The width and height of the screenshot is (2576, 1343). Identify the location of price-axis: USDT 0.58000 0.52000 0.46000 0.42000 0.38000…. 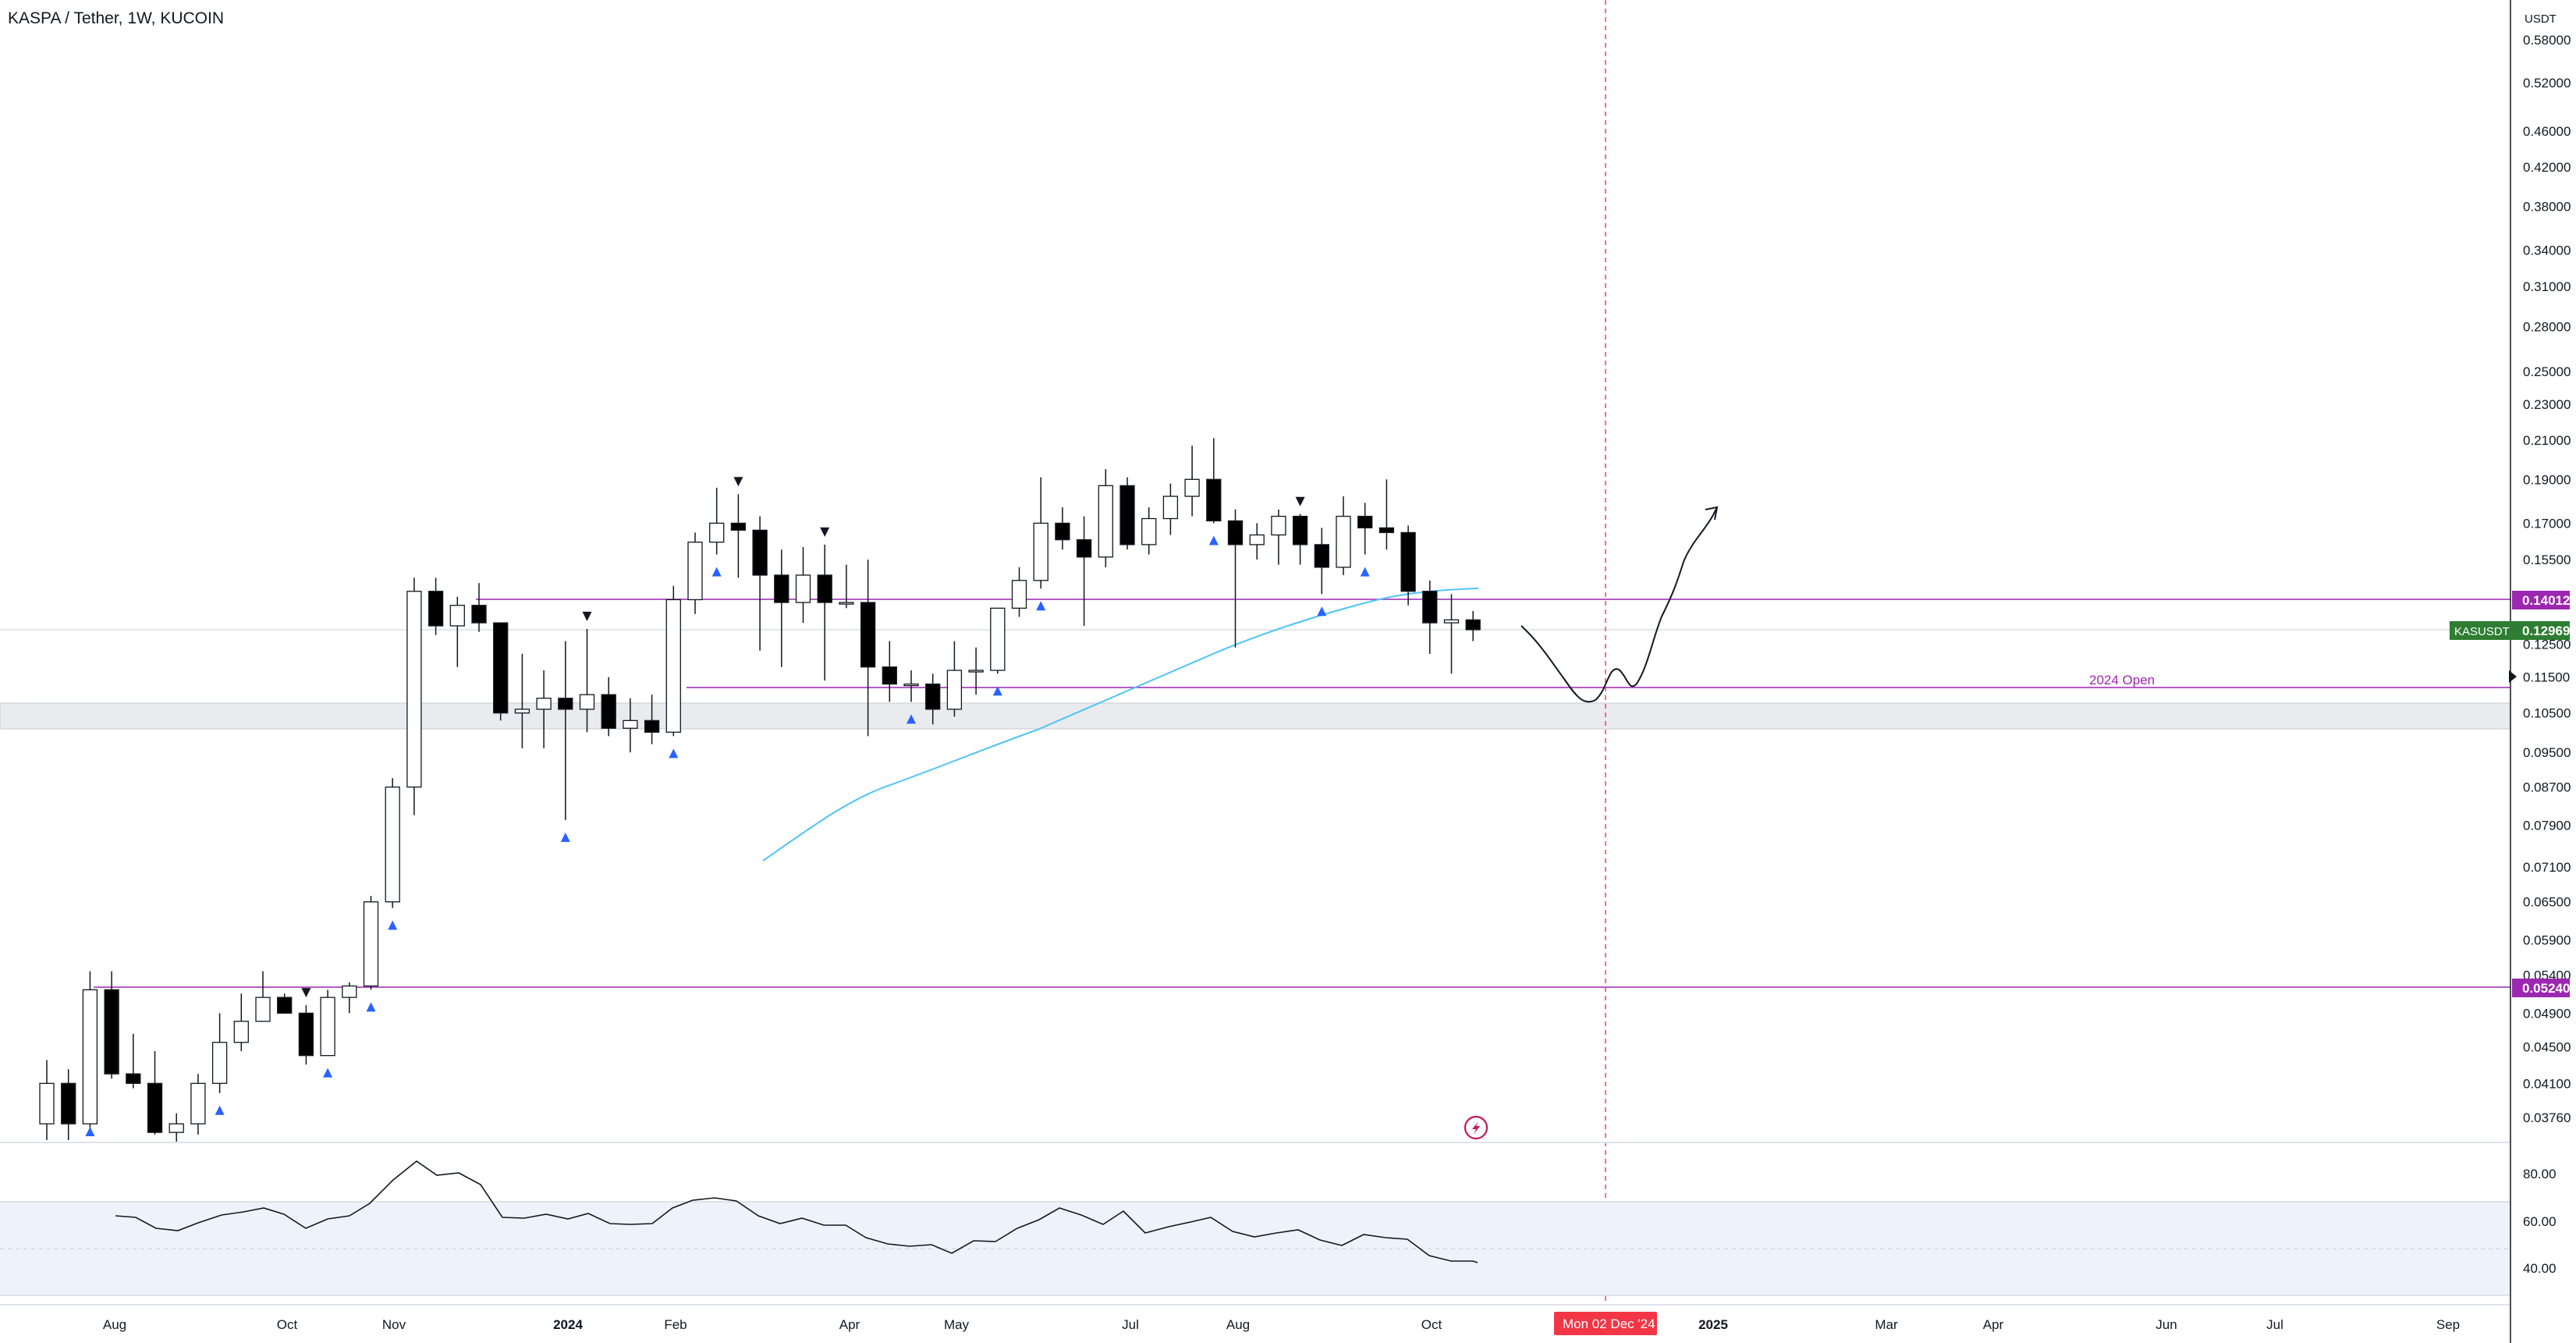
(2547, 568).